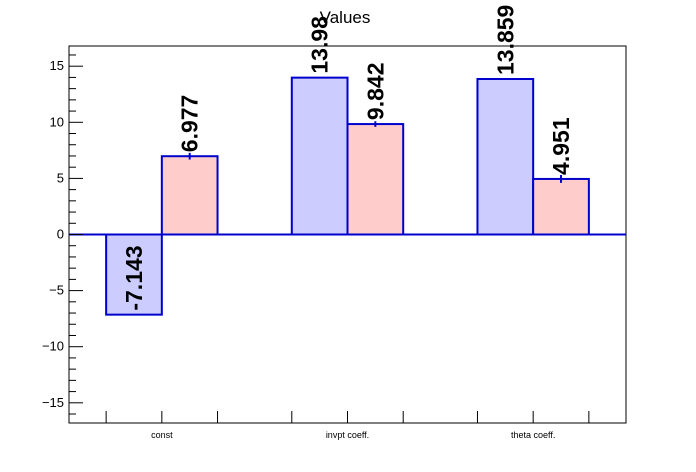 This screenshot has width=696, height=472. What do you see at coordinates (53, 346) in the screenshot?
I see `y-tick-label: −10` at bounding box center [53, 346].